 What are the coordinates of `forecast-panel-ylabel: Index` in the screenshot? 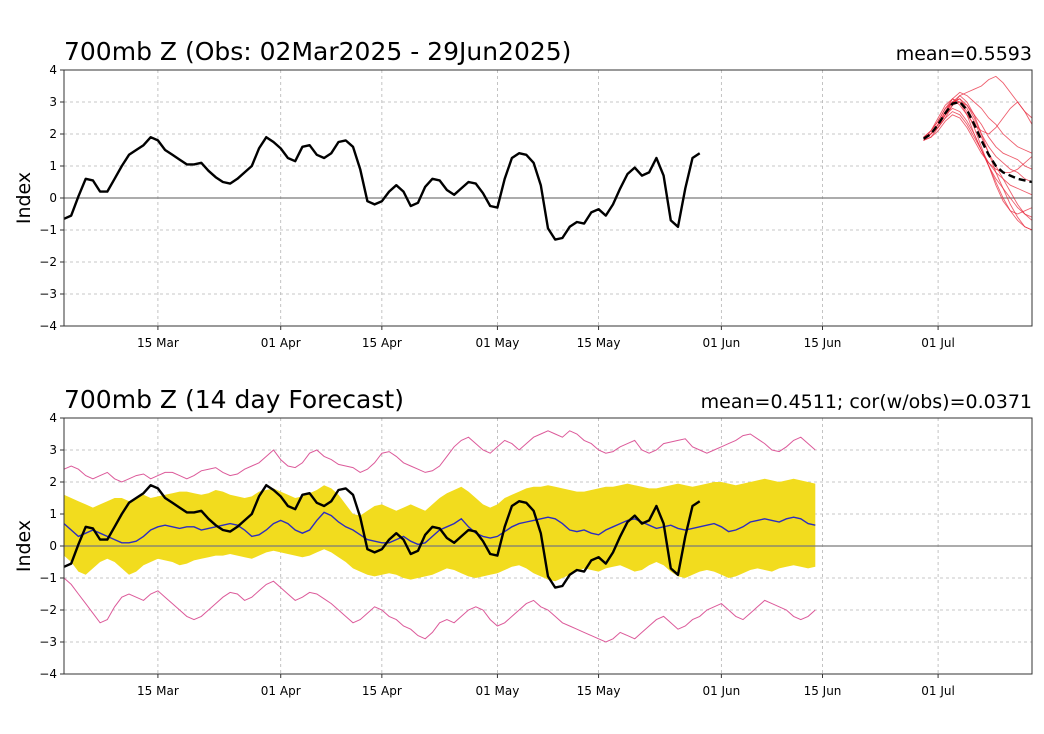 It's located at (24, 546).